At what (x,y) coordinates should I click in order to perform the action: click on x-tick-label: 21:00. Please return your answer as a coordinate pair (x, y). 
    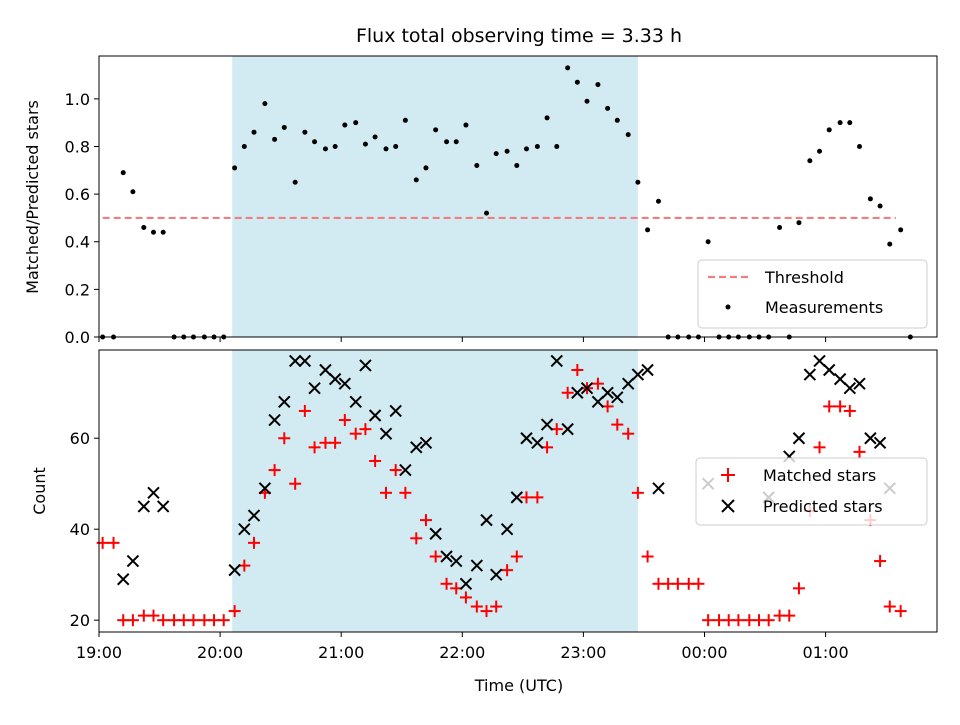
    Looking at the image, I should click on (341, 652).